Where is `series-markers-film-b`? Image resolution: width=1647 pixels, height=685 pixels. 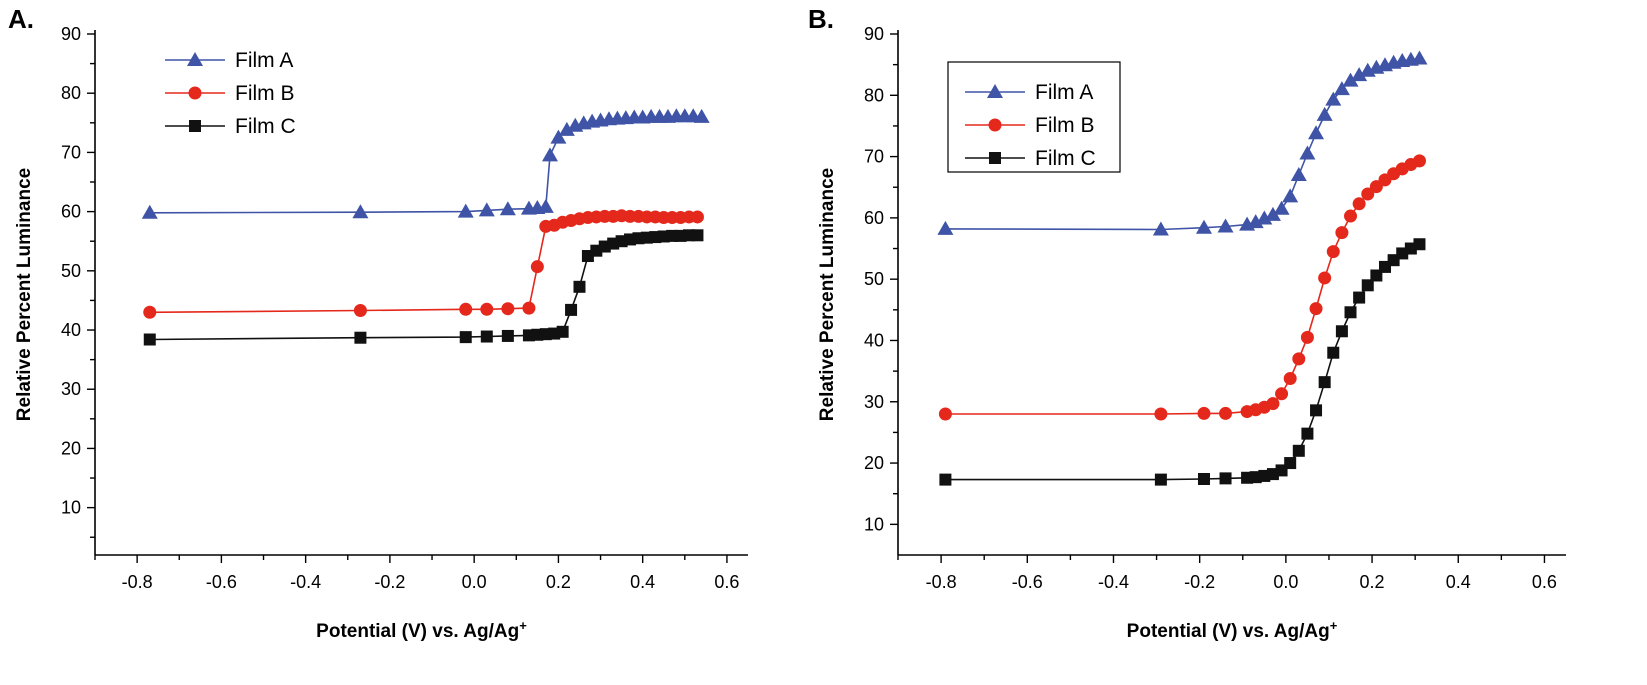
series-markers-film-b is located at coordinates (1182, 287).